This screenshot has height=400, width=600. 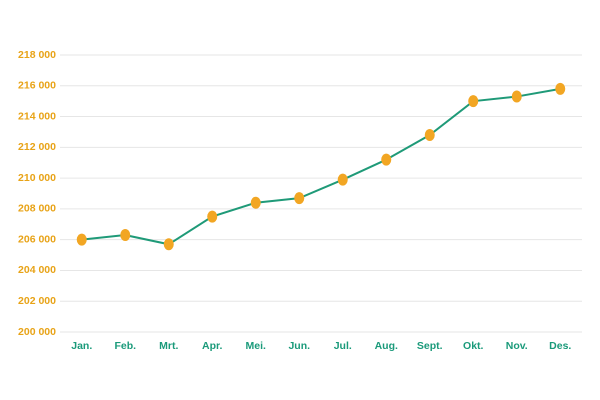 I want to click on x-tick-label: Jun., so click(x=299, y=346).